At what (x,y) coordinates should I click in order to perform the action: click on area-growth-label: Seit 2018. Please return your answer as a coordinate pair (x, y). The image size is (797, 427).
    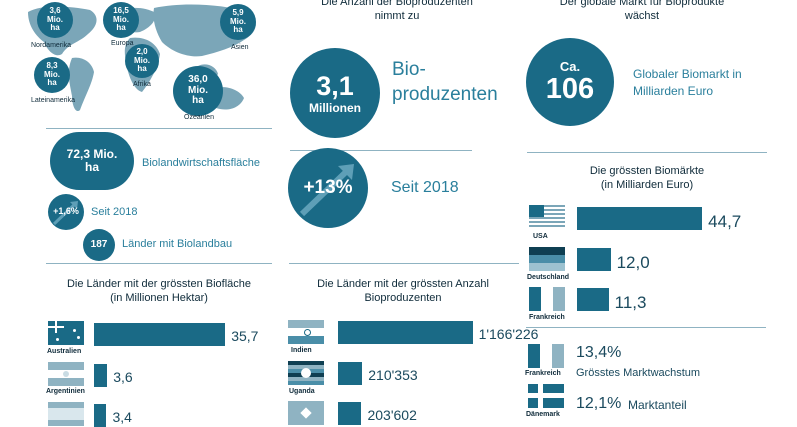
    Looking at the image, I should click on (114, 212).